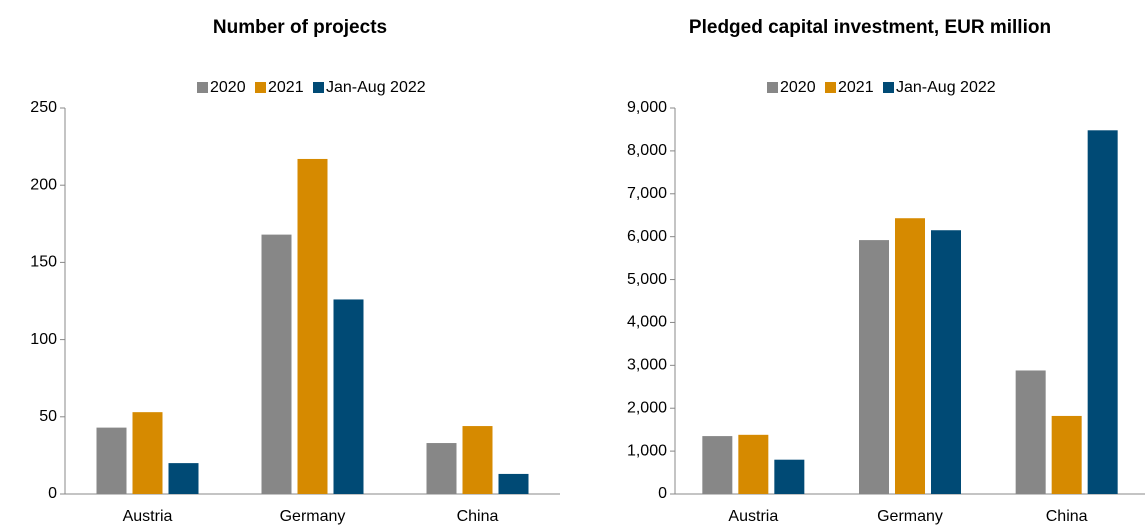 This screenshot has width=1147, height=529. Describe the element at coordinates (647, 365) in the screenshot. I see `y-tick-label: 3,000` at that location.